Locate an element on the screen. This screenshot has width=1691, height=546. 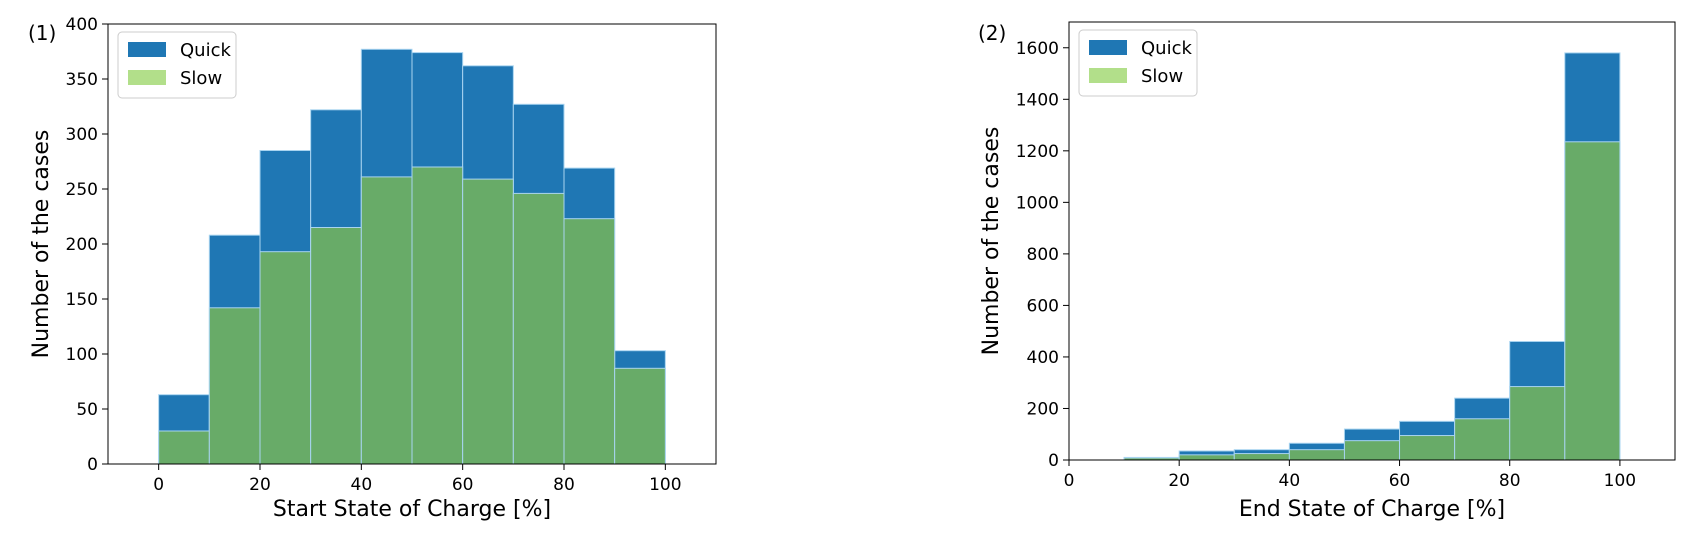
x-axis-label: Start State of Charge [%] is located at coordinates (412, 509).